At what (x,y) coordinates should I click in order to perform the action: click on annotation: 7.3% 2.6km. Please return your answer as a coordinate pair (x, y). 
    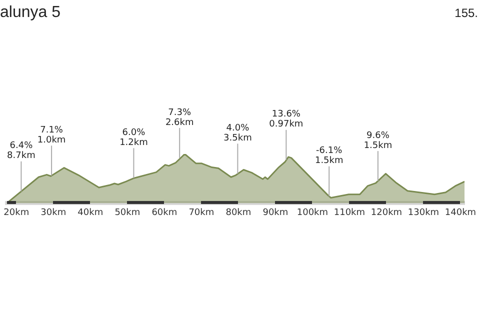
    Looking at the image, I should click on (179, 118).